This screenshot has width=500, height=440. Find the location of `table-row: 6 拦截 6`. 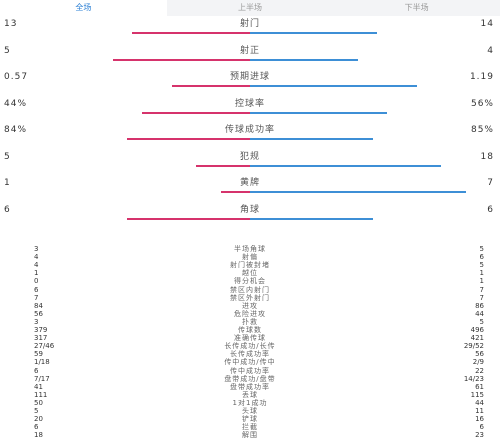

table-row: 6 拦截 6 is located at coordinates (250, 427).